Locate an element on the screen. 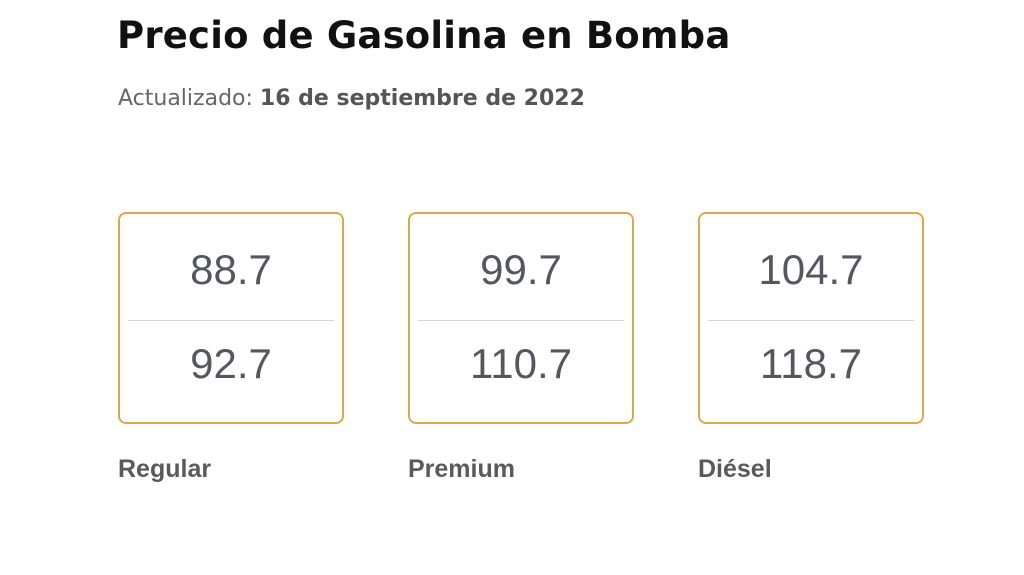 The image size is (1024, 575). price-bottom: 110.7 is located at coordinates (521, 363).